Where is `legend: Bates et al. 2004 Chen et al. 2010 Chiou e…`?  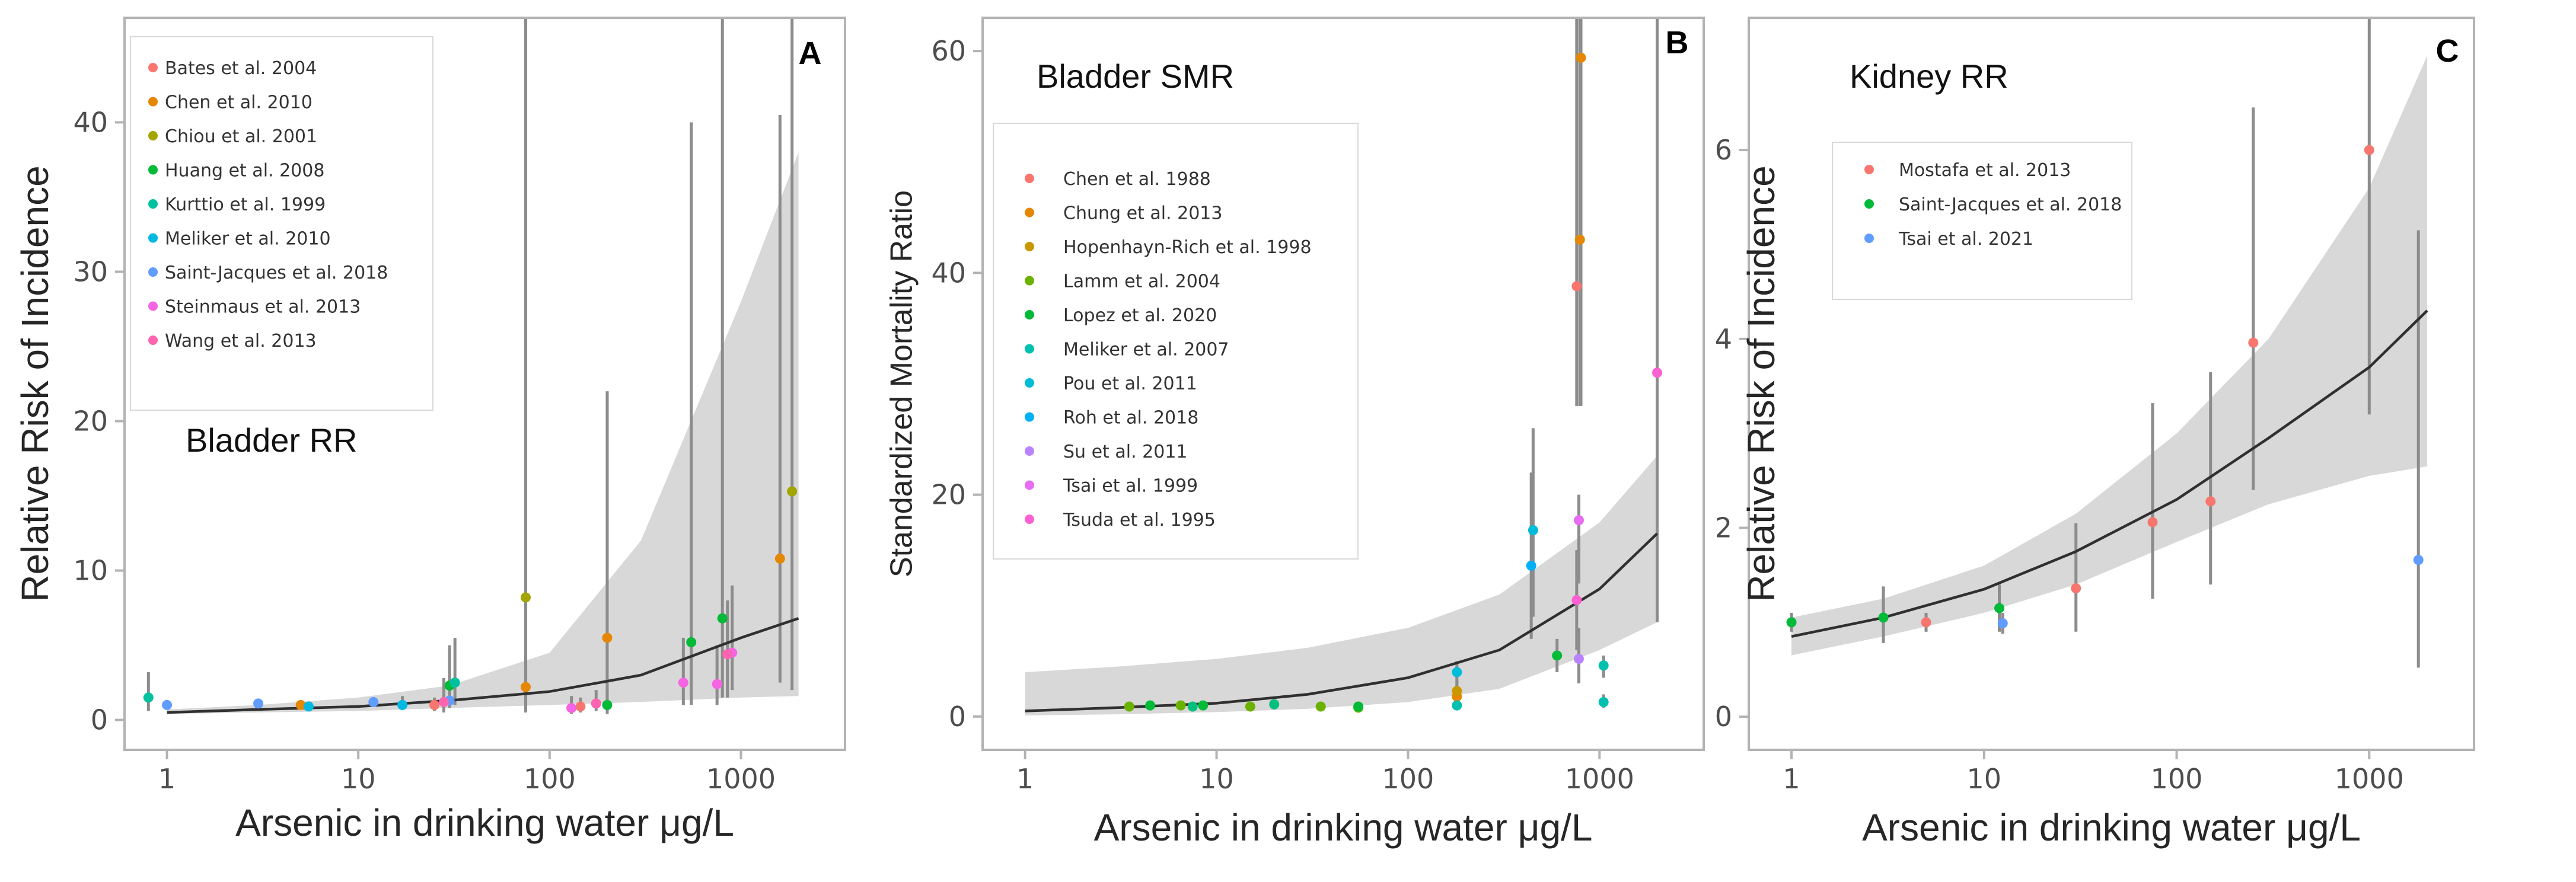
legend: Bates et al. 2004 Chen et al. 2010 Chiou e… is located at coordinates (281, 224).